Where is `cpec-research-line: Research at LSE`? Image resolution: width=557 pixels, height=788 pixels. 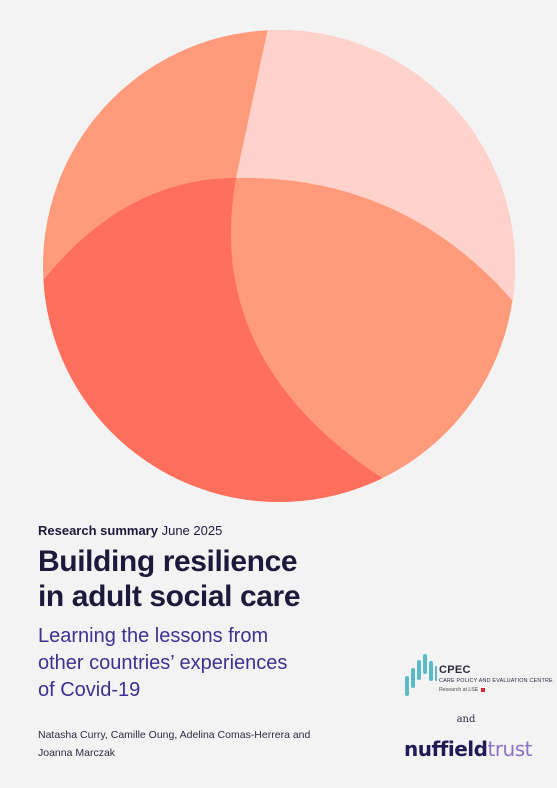 cpec-research-line: Research at LSE is located at coordinates (462, 690).